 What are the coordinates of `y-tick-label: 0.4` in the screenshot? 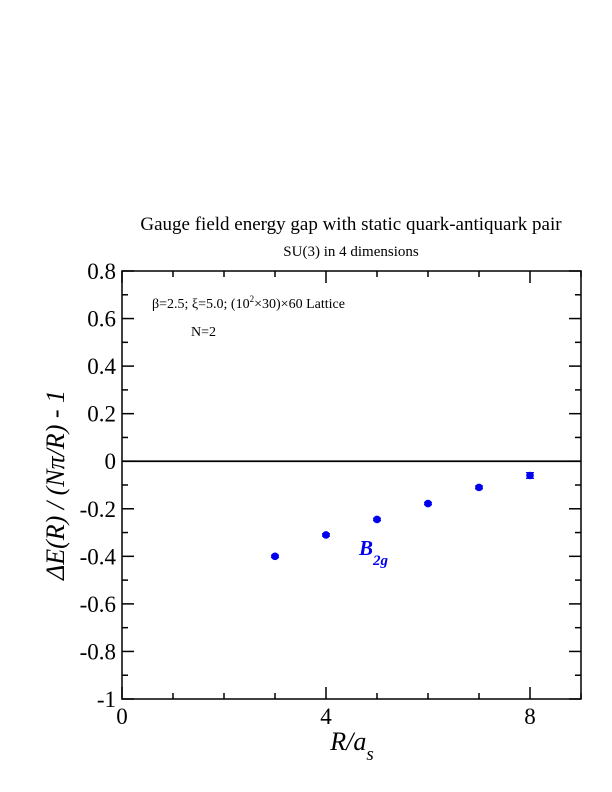 It's located at (101, 366).